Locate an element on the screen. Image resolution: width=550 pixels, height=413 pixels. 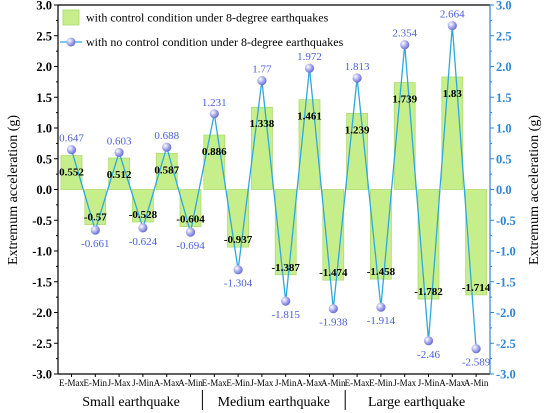
bar-value-label: -0.528 is located at coordinates (143, 215).